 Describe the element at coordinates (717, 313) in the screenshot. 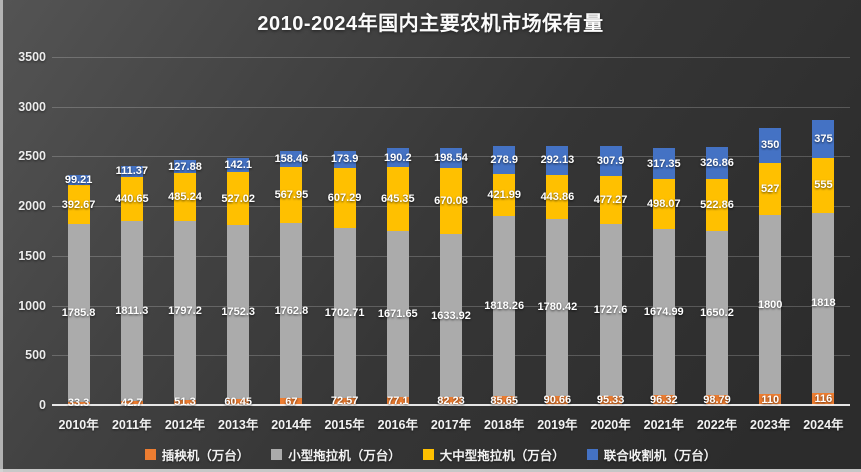

I see `bar-value-label: 1650.2` at that location.